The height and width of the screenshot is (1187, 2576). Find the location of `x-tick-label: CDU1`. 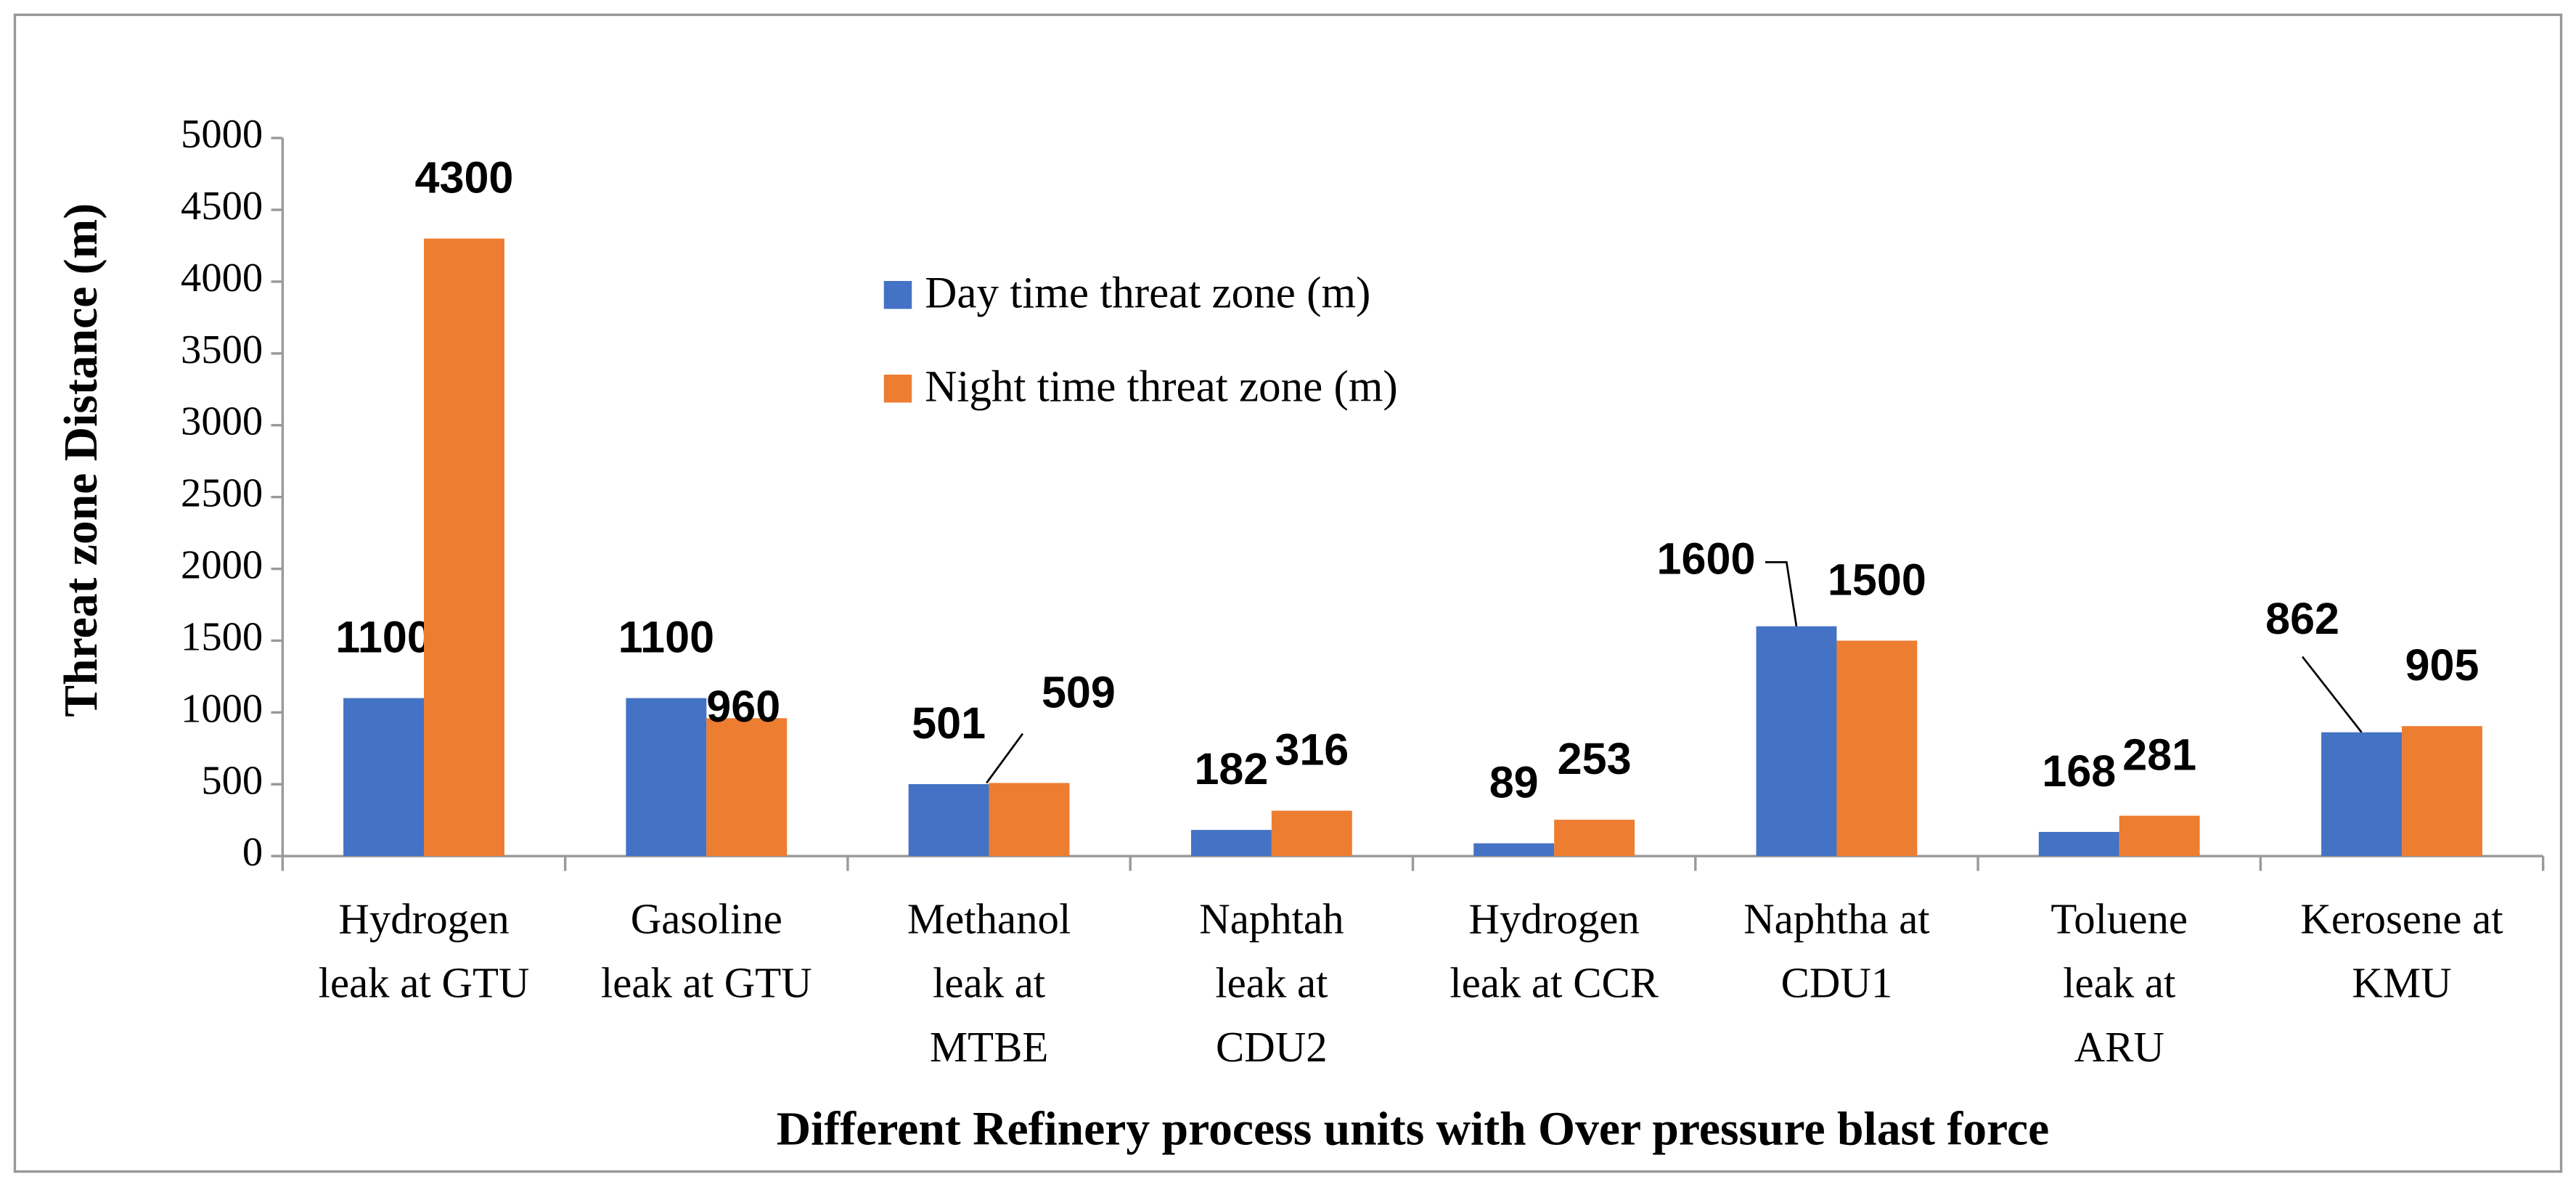

x-tick-label: CDU1 is located at coordinates (1837, 983).